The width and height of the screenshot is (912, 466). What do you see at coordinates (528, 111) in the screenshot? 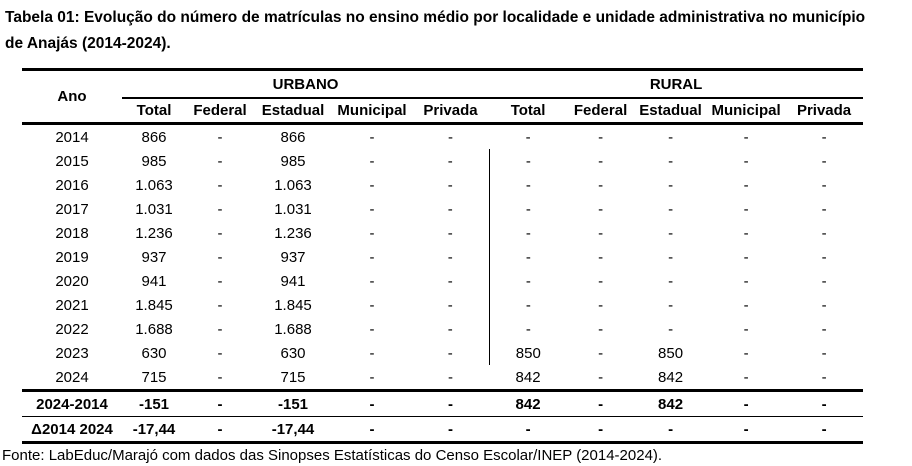
I see `col-header-rural-total: Total` at bounding box center [528, 111].